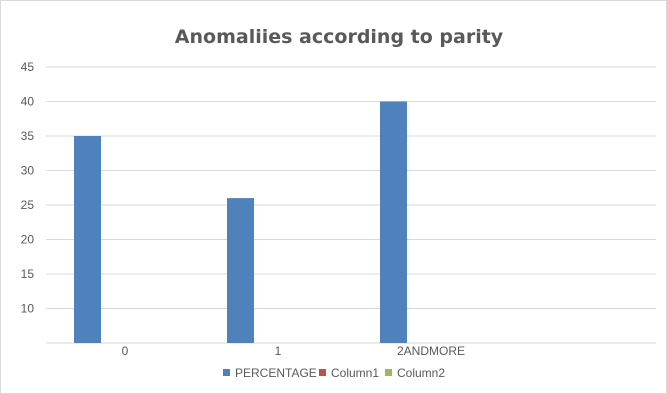 This screenshot has width=667, height=394. I want to click on legend-swatch-column1, so click(322, 372).